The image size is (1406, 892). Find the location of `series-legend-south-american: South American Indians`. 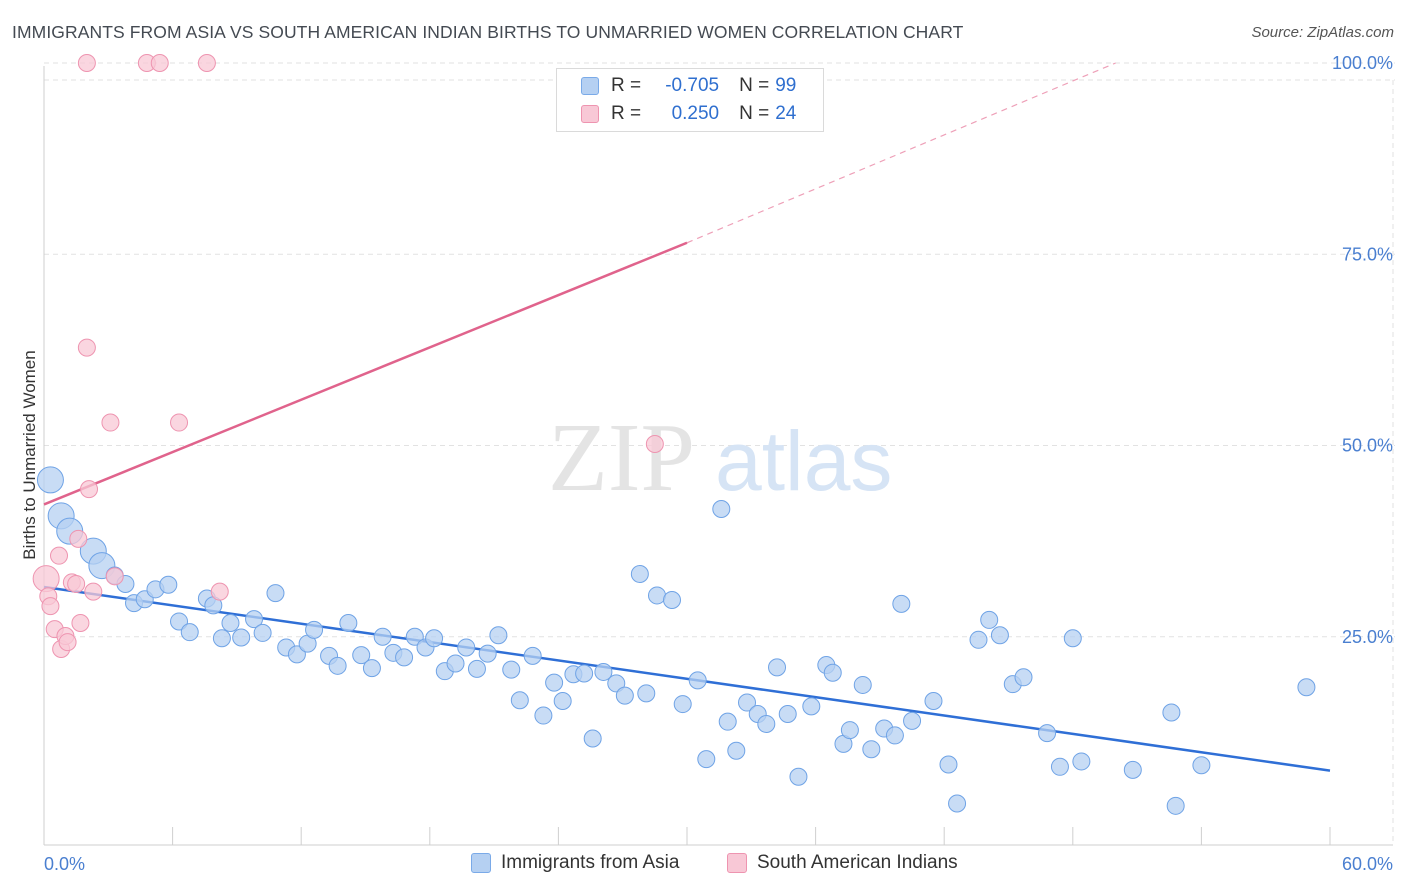

series-legend-south-american: South American Indians is located at coordinates (842, 863).